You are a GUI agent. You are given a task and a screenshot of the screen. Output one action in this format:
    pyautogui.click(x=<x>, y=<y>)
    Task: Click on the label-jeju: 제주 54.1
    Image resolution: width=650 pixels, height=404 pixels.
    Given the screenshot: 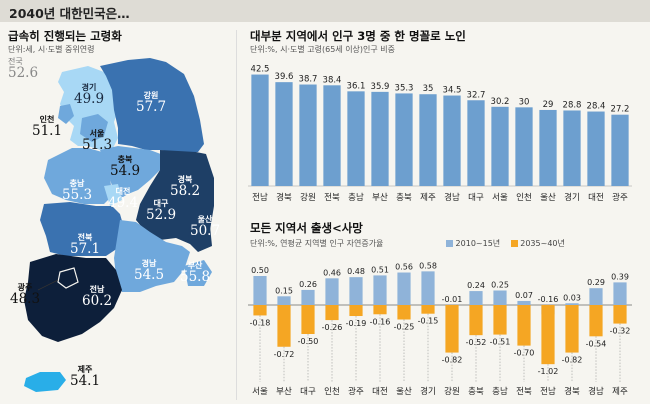 What is the action you would take?
    pyautogui.click(x=85, y=377)
    